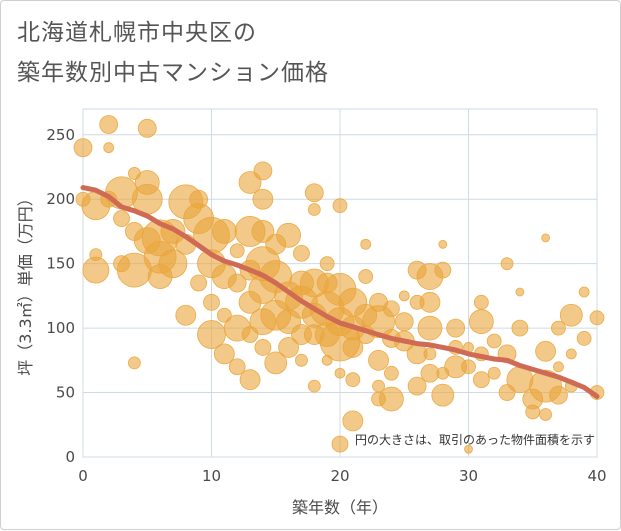 This screenshot has height=531, width=621. Describe the element at coordinates (468, 476) in the screenshot. I see `x-tick-label: 30` at that location.